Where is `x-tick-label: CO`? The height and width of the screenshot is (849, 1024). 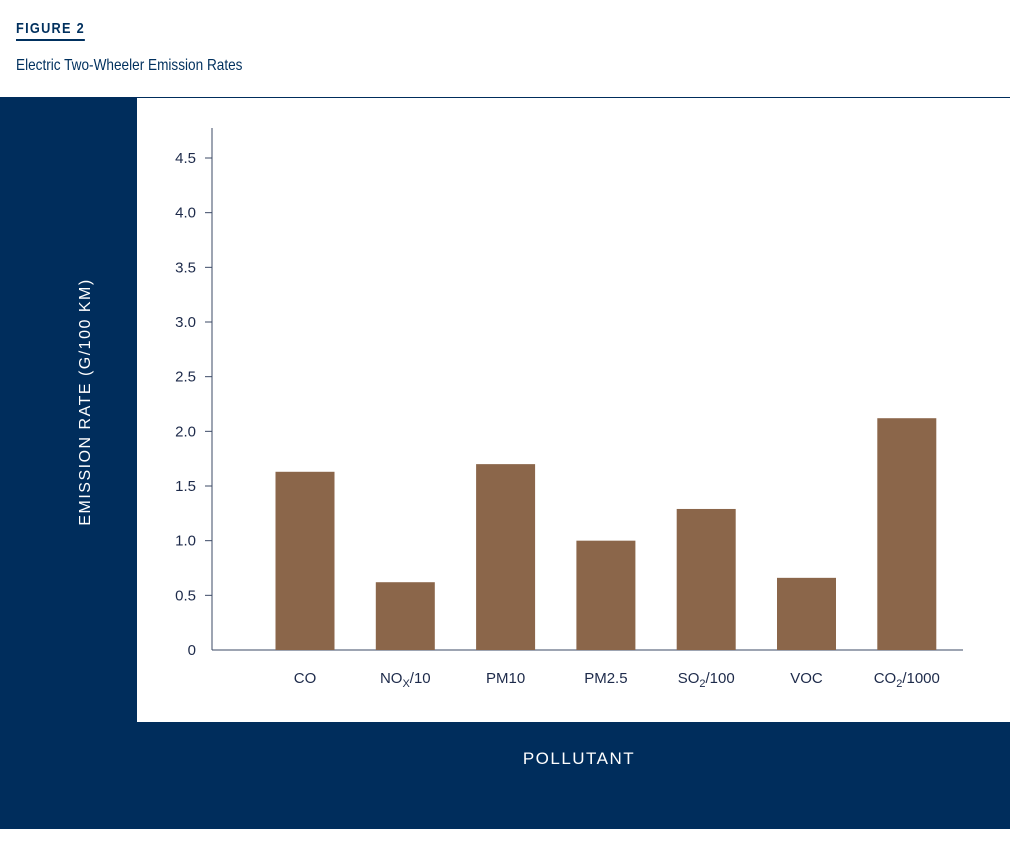
x-tick-label: CO is located at coordinates (305, 678).